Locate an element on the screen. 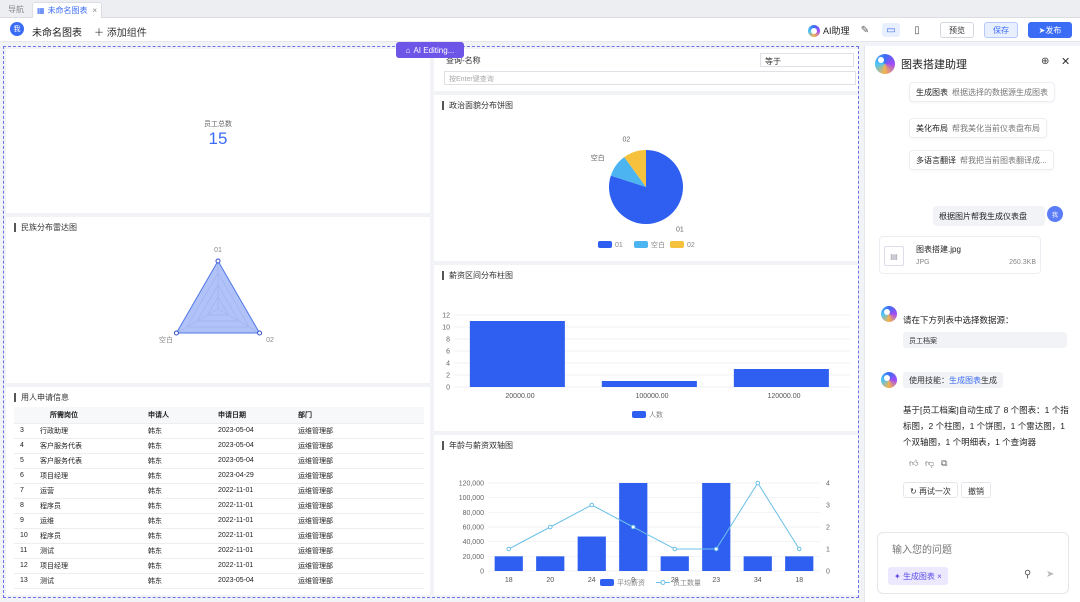 This screenshot has height=602, width=1080. pie-card: 政治面貌分布饼图 01 空白 02 01 空白 02 is located at coordinates (646, 178).